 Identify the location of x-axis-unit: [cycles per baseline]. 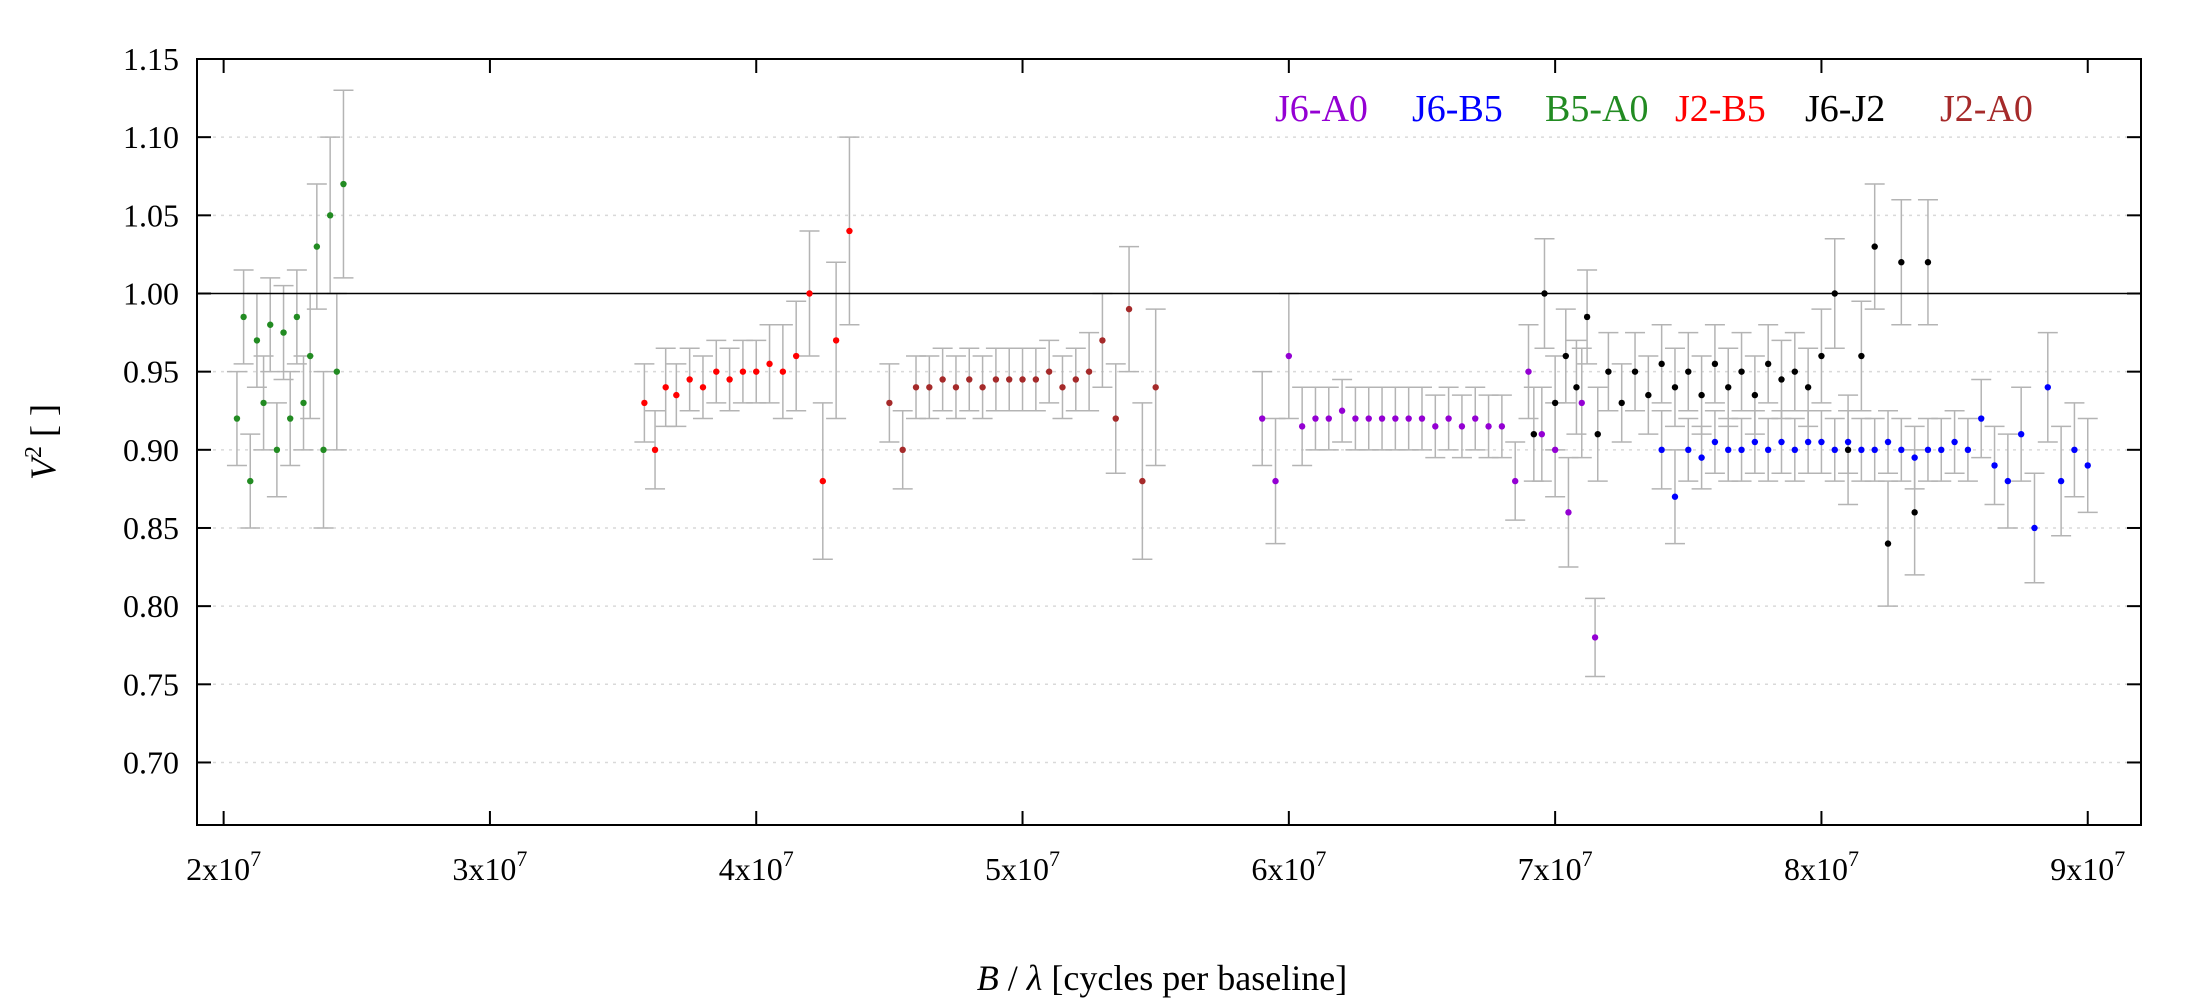
(1194, 978).